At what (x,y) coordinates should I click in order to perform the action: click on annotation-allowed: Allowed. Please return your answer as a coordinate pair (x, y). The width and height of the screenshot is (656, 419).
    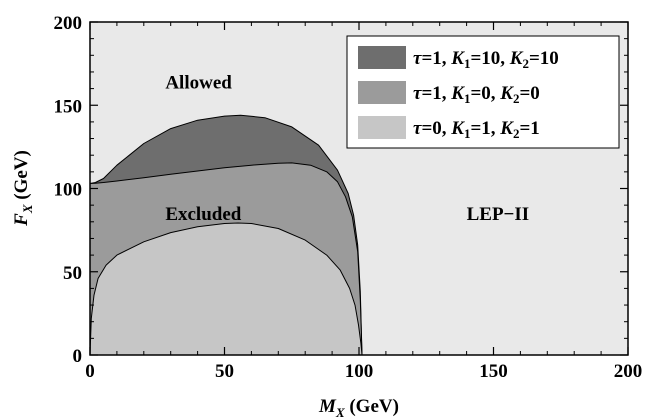
    Looking at the image, I should click on (198, 83).